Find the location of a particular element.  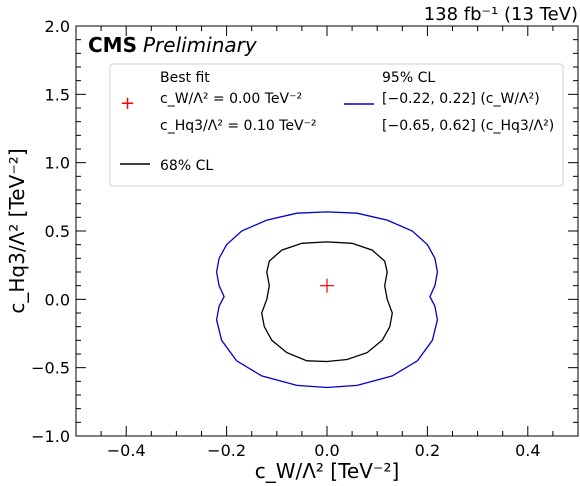

x-tick-label: −0.2 is located at coordinates (226, 450).